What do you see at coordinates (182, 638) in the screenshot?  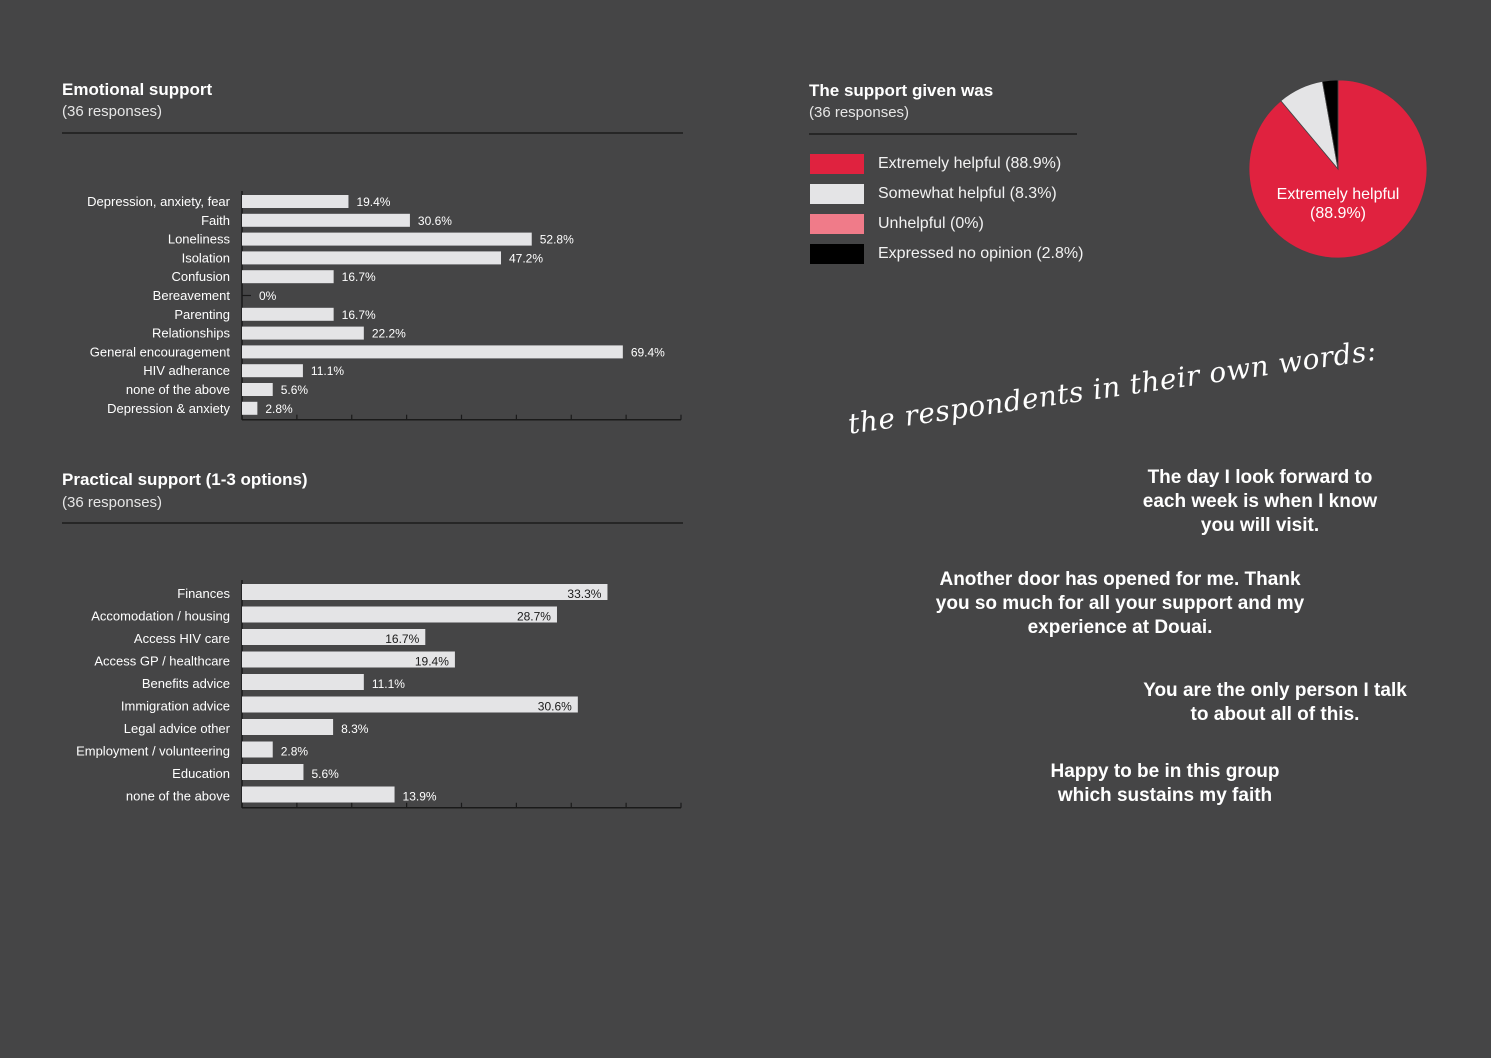 I see `category-label-access-hiv-care: Access HIV care` at bounding box center [182, 638].